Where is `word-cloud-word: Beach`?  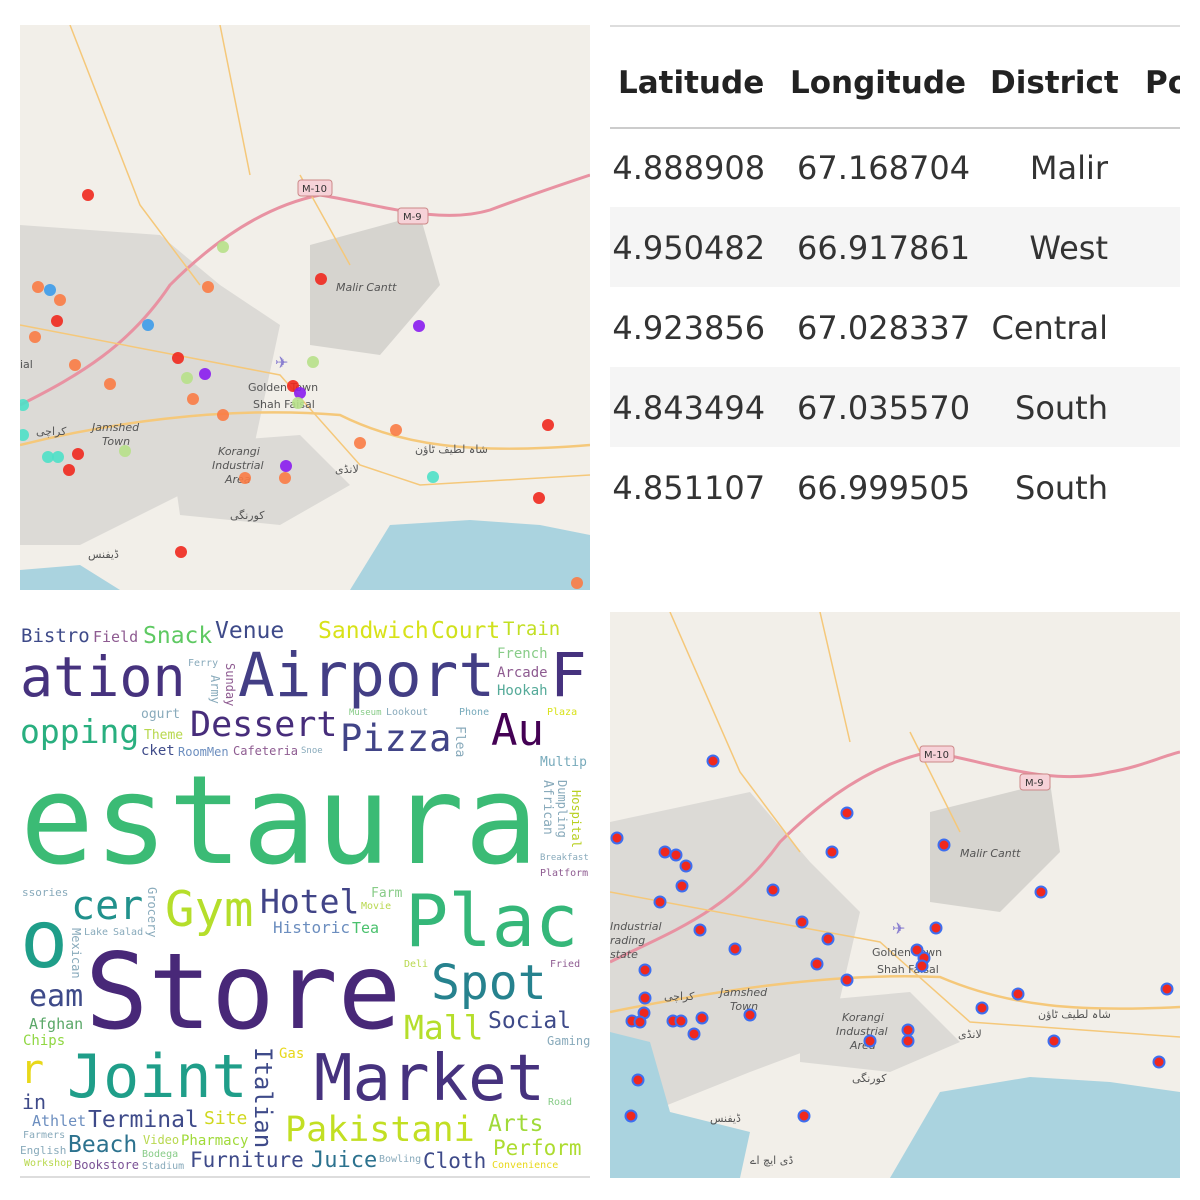 word-cloud-word: Beach is located at coordinates (103, 1145).